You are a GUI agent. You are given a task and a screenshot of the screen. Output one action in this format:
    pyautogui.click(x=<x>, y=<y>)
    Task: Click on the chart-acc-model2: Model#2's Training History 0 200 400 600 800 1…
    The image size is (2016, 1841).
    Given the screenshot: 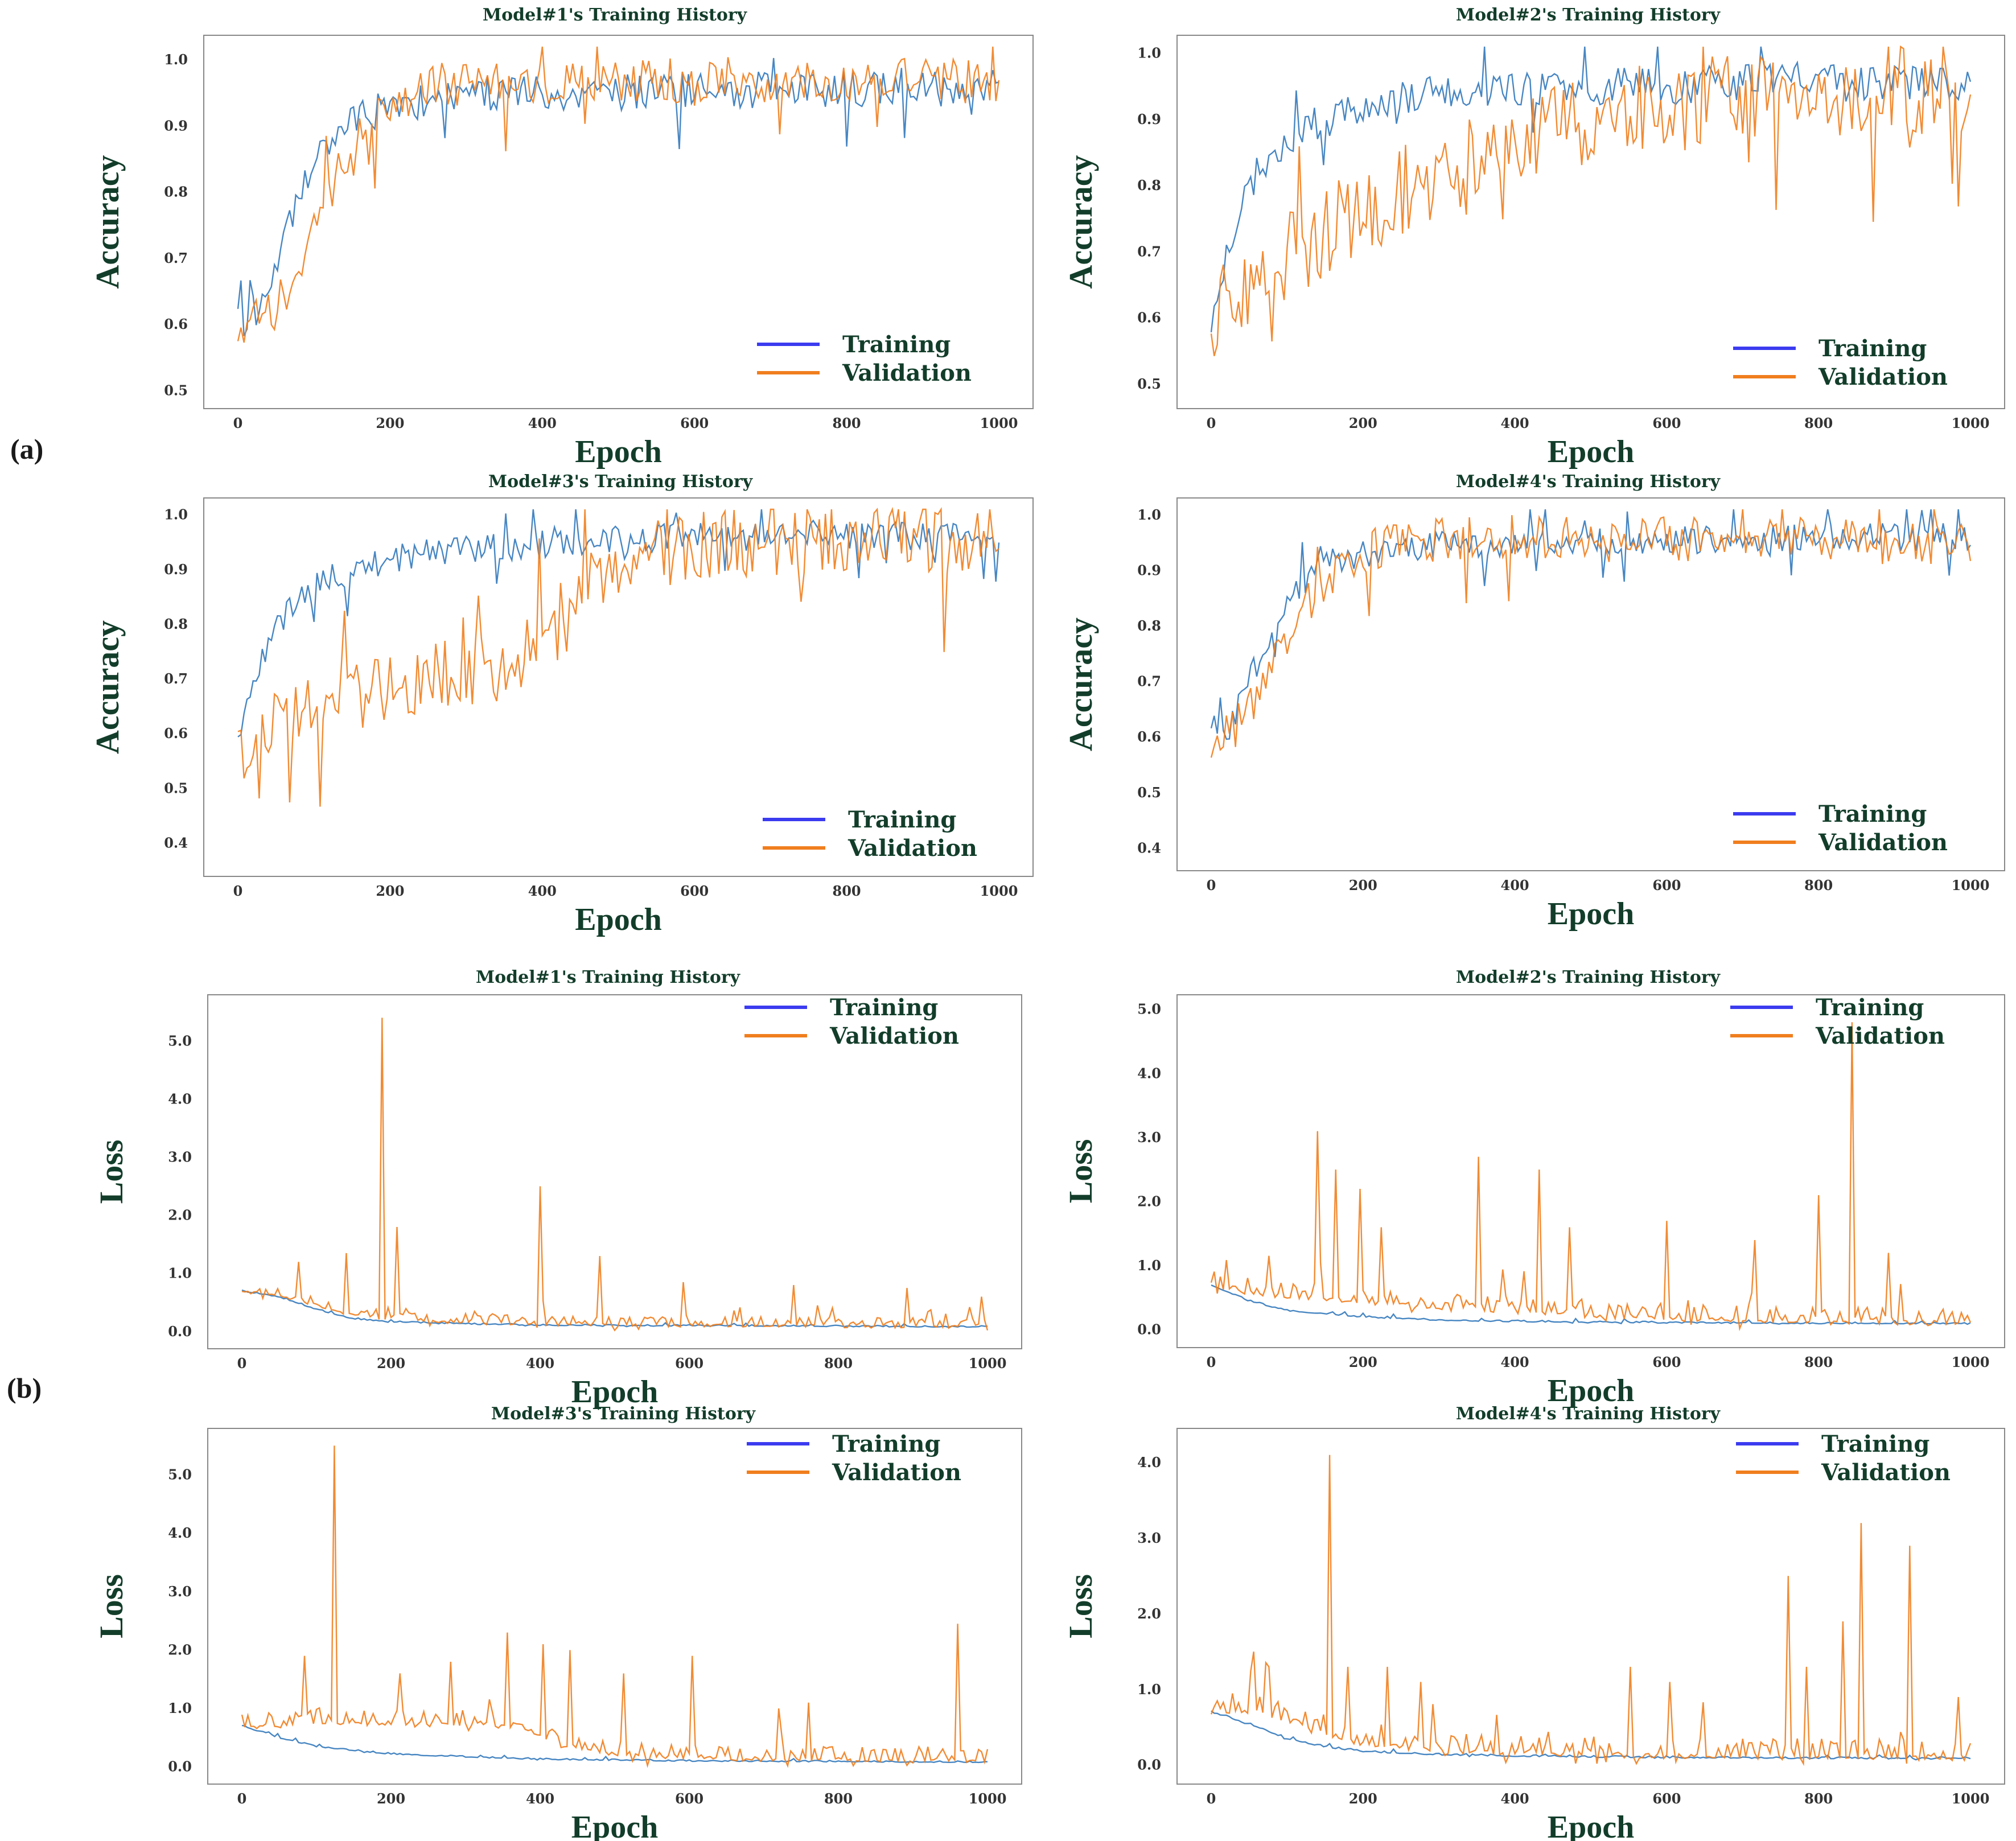 What is the action you would take?
    pyautogui.click(x=1534, y=237)
    